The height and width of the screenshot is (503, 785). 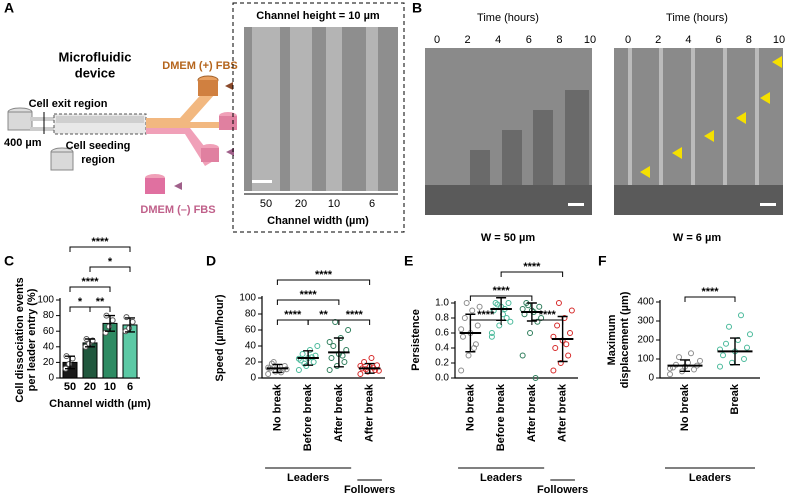 What do you see at coordinates (442, 303) in the screenshot?
I see `y-tick-label: 1.0` at bounding box center [442, 303].